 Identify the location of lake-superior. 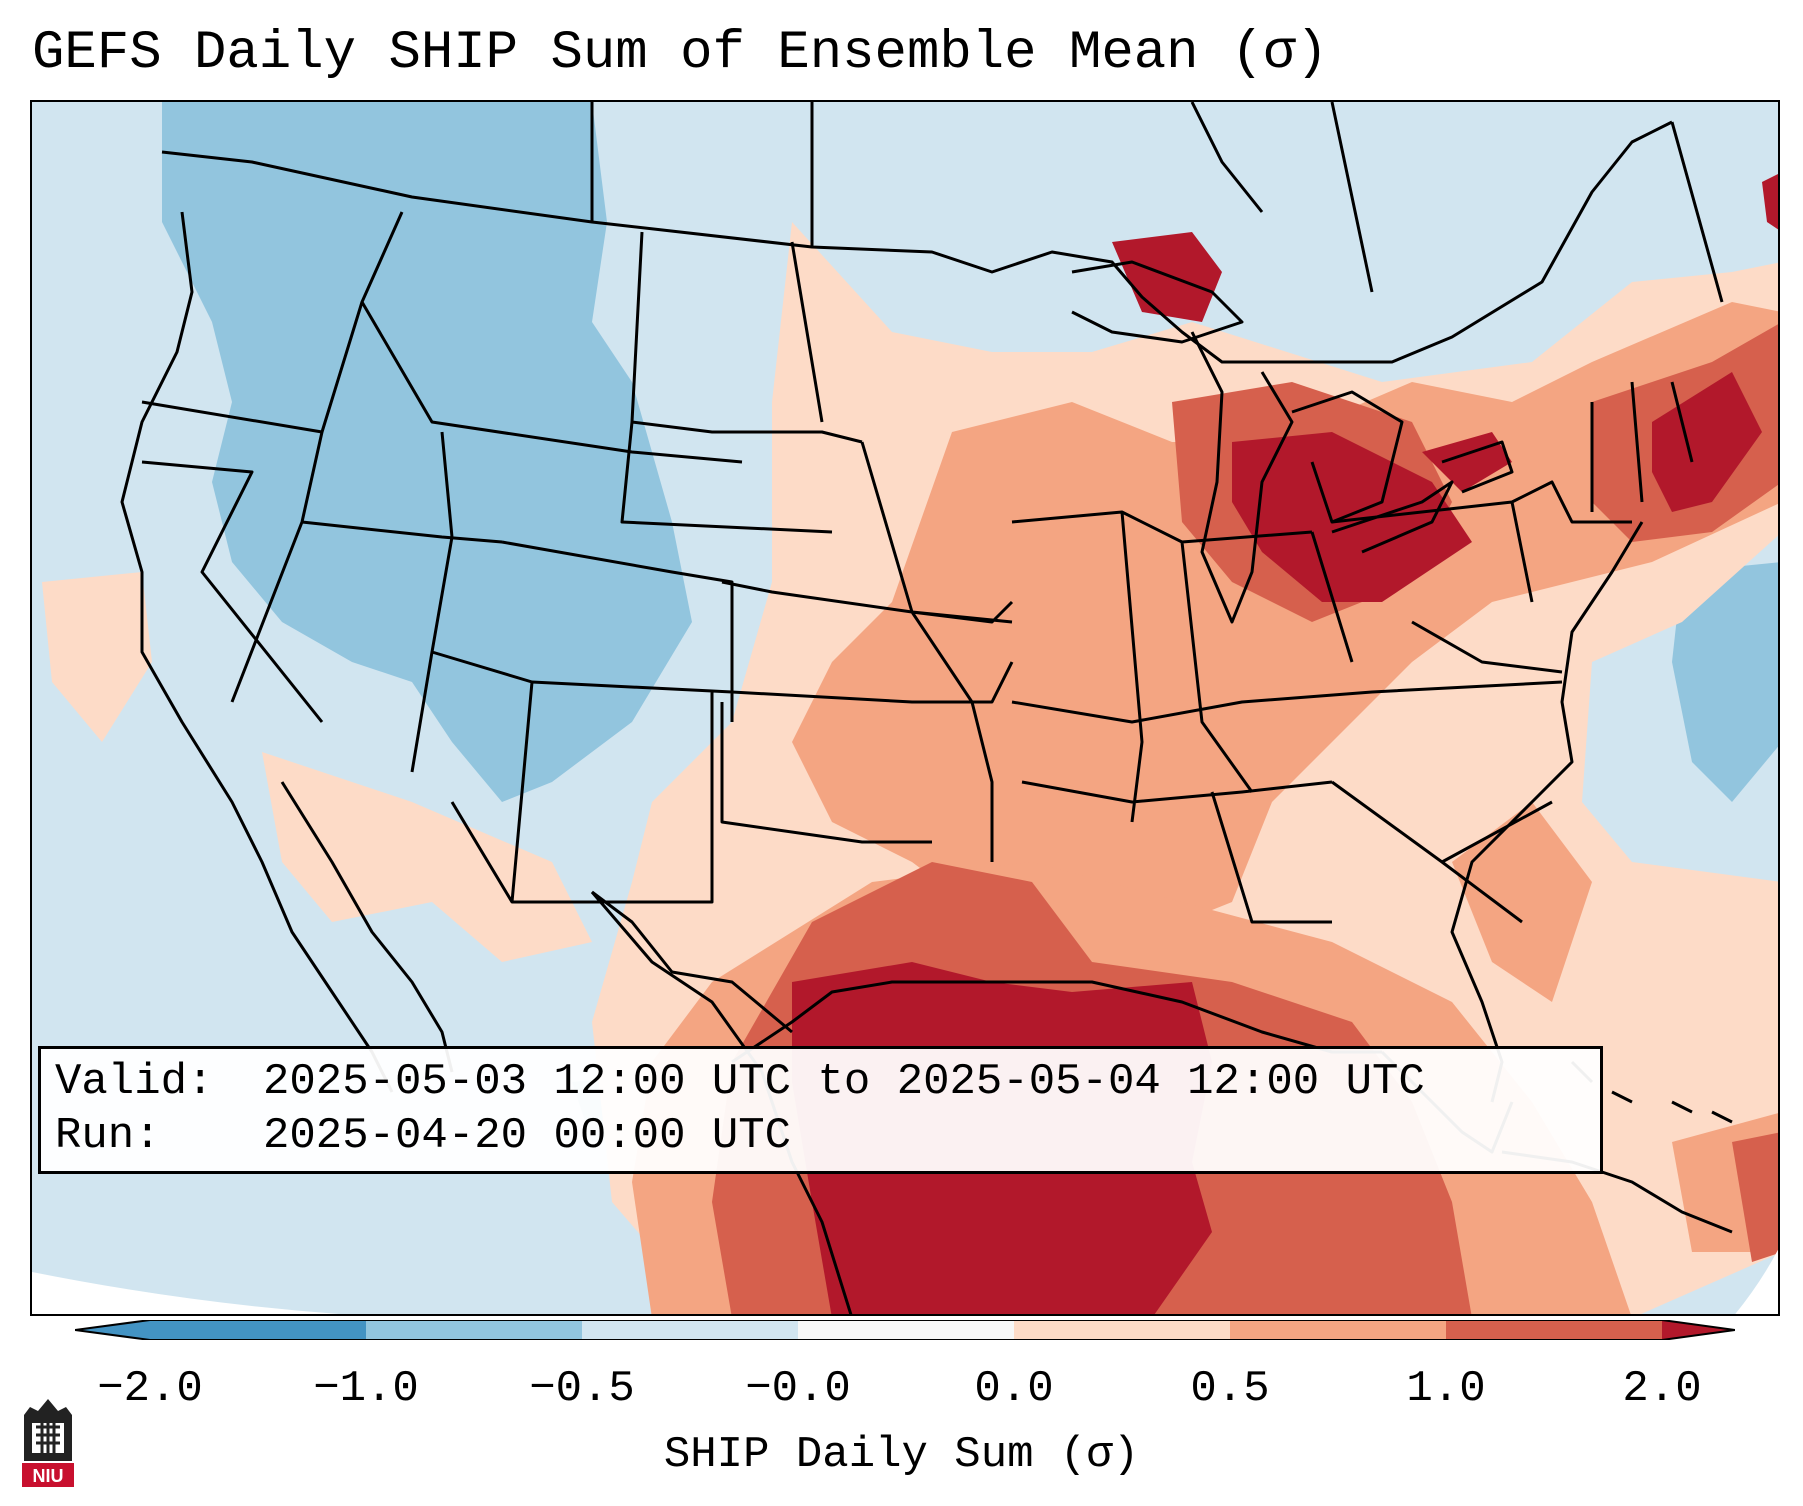
(1157, 302).